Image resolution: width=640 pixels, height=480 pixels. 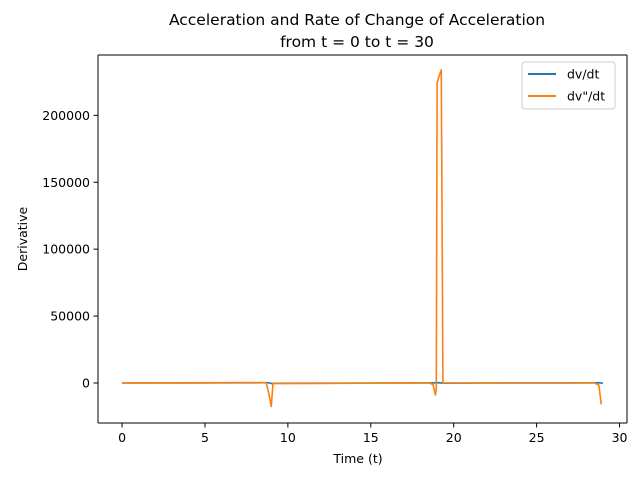 What do you see at coordinates (583, 74) in the screenshot?
I see `legend-label-dv-dt: dv/dt` at bounding box center [583, 74].